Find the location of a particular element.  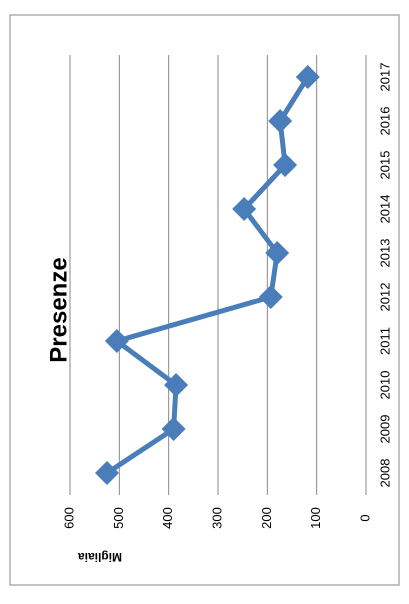

x-tick-label: 2016 is located at coordinates (384, 121).